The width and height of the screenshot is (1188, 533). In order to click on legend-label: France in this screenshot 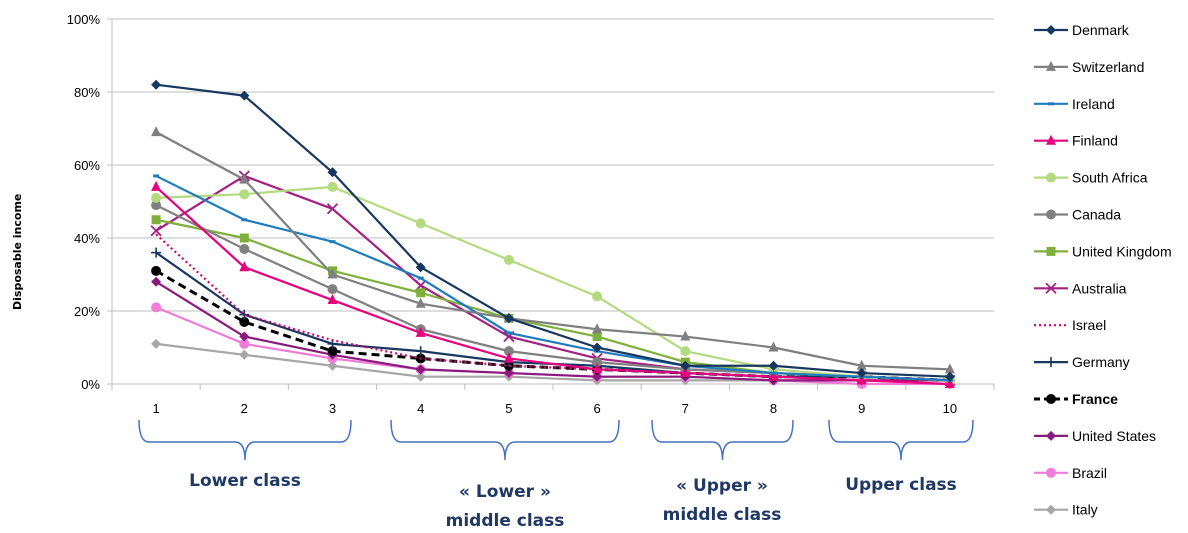, I will do `click(1095, 399)`.